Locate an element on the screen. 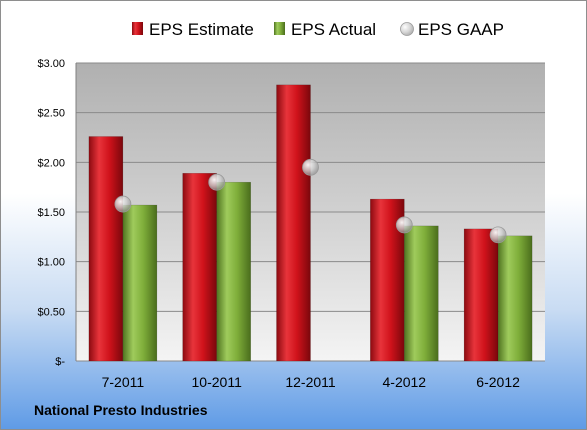 Image resolution: width=587 pixels, height=430 pixels. x-tick-label: 4-2012 is located at coordinates (405, 382).